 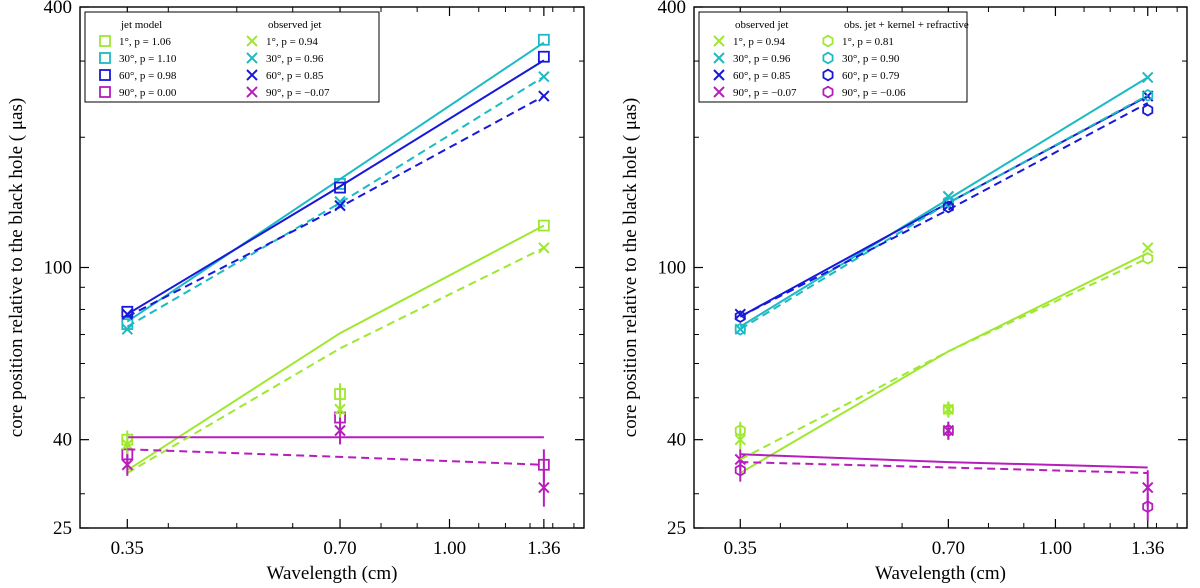 What do you see at coordinates (145, 42) in the screenshot?
I see `legend-label: 1°, p = 1.06` at bounding box center [145, 42].